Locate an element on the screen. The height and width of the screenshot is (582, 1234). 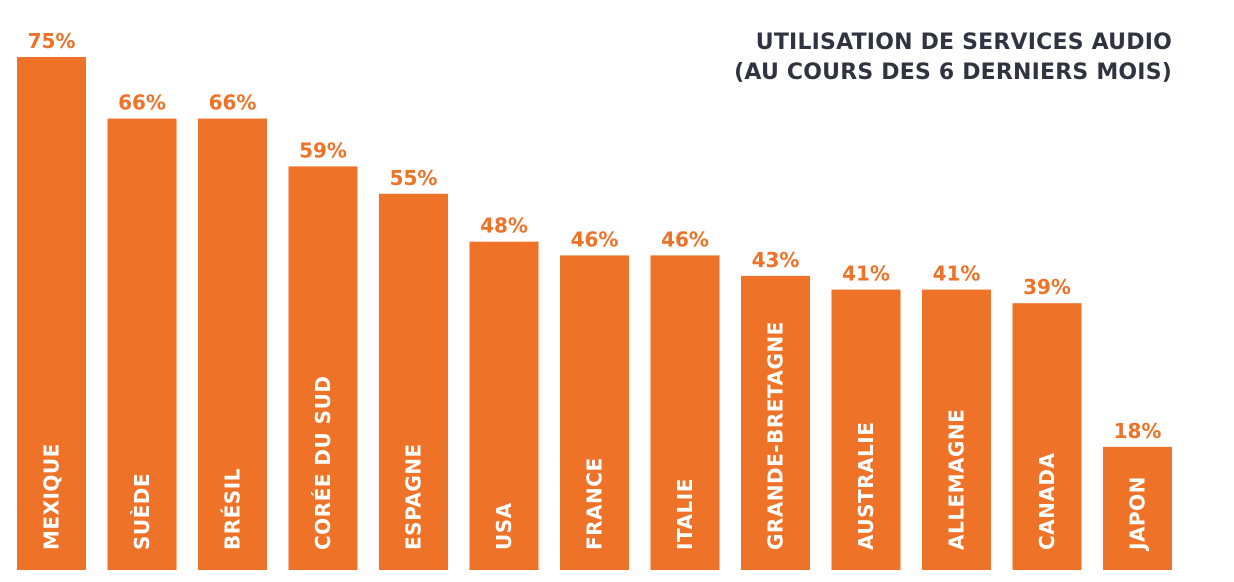
bar-italie is located at coordinates (685, 412).